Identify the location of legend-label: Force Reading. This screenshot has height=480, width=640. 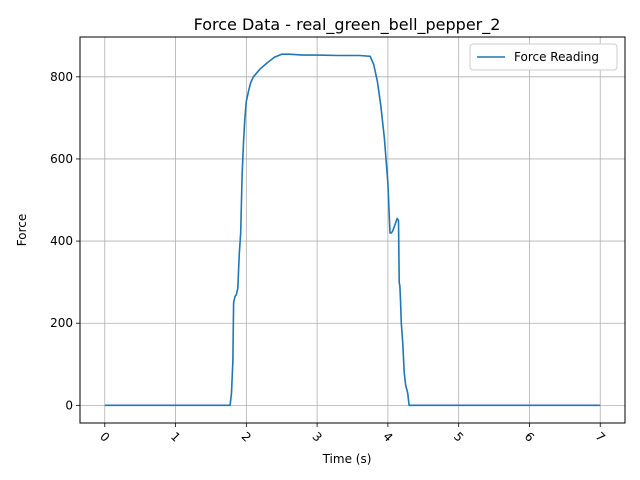
(556, 57).